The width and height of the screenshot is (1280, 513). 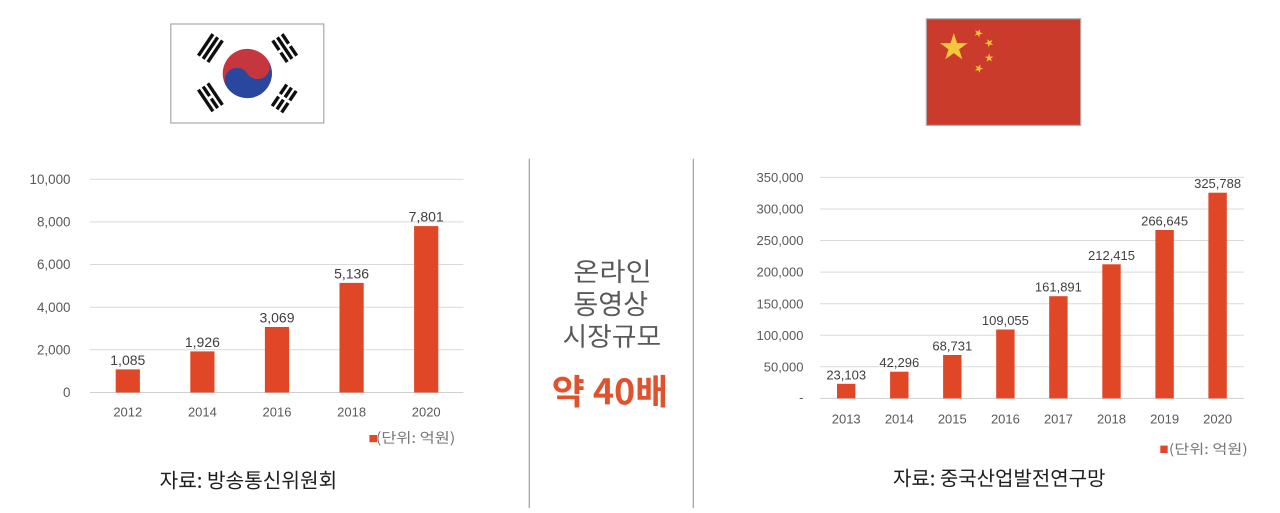 I want to click on svg-text: 23,103, so click(x=846, y=374).